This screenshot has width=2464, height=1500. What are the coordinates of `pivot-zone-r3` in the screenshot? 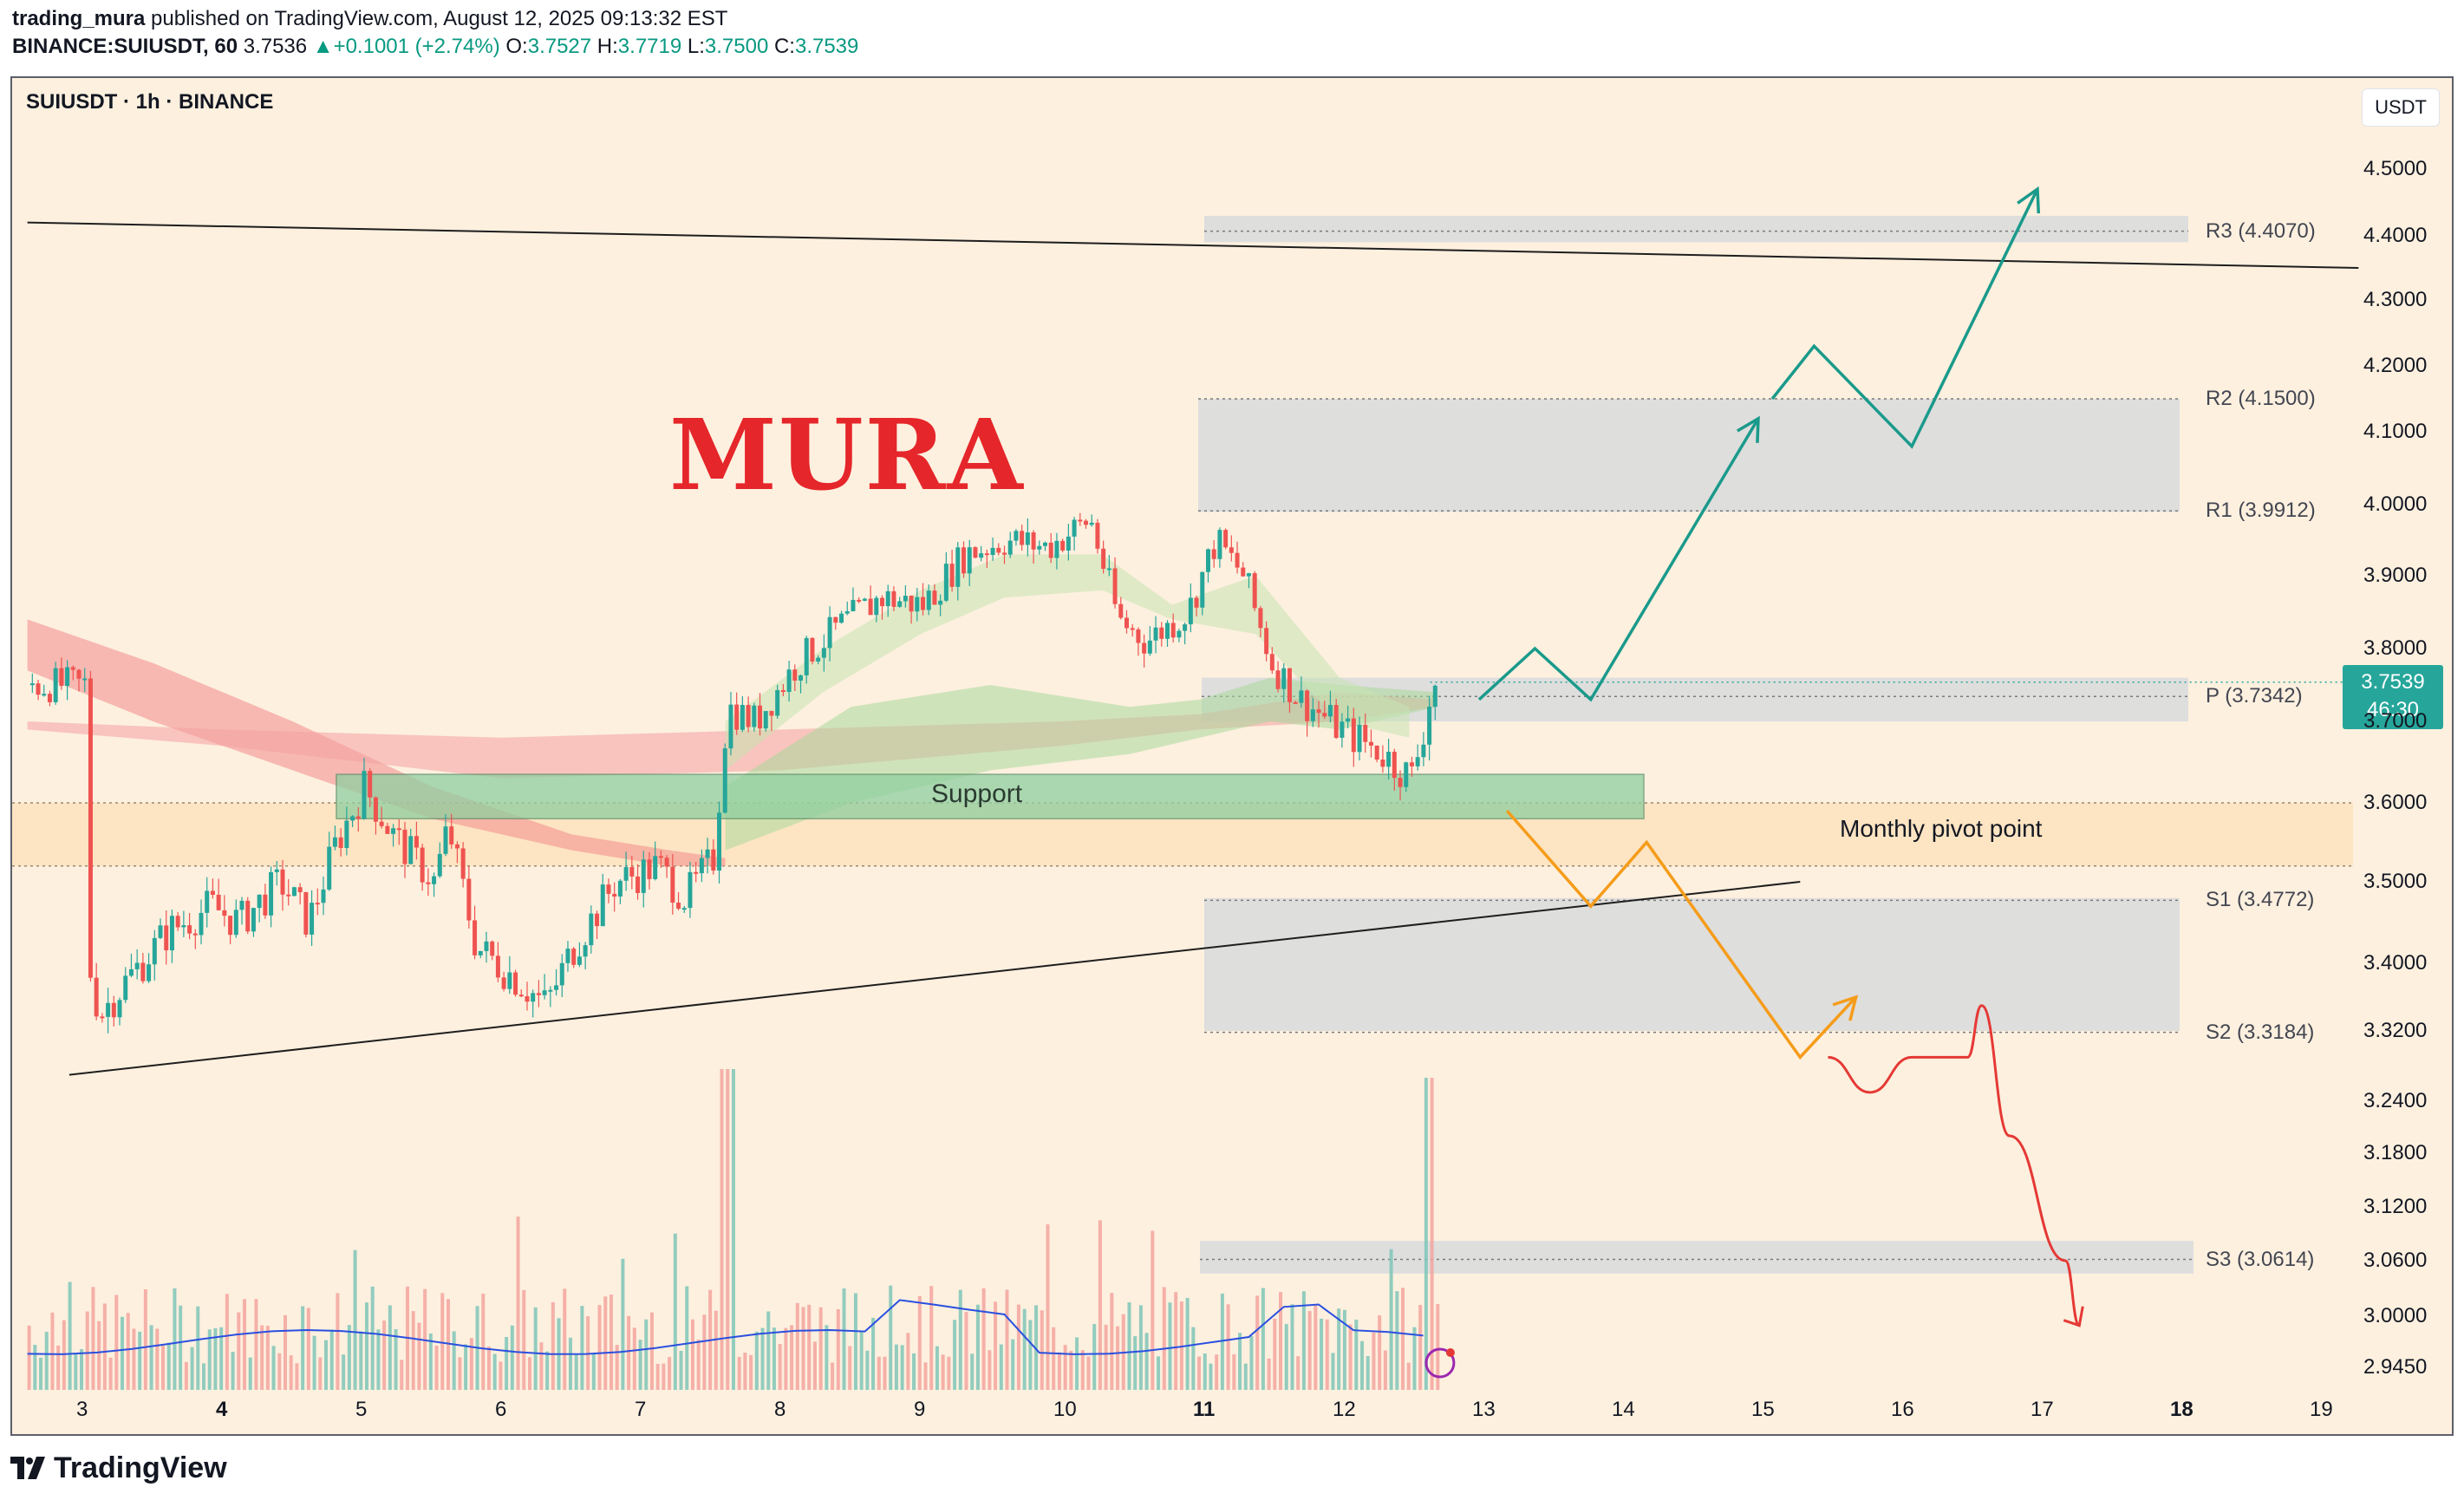 It's located at (1696, 229).